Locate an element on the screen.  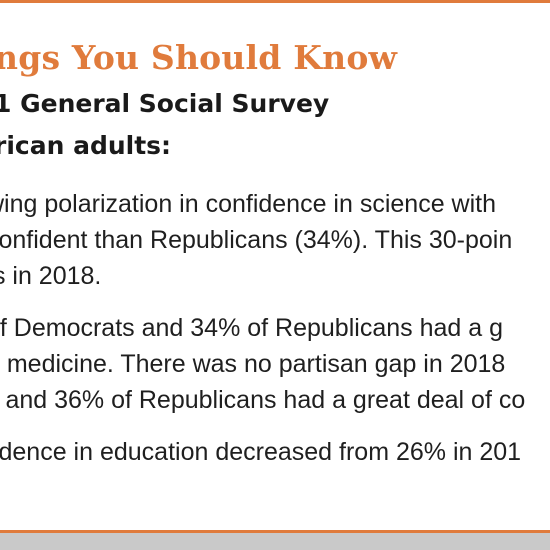
finding-line: ts in 2018. is located at coordinates (51, 276).